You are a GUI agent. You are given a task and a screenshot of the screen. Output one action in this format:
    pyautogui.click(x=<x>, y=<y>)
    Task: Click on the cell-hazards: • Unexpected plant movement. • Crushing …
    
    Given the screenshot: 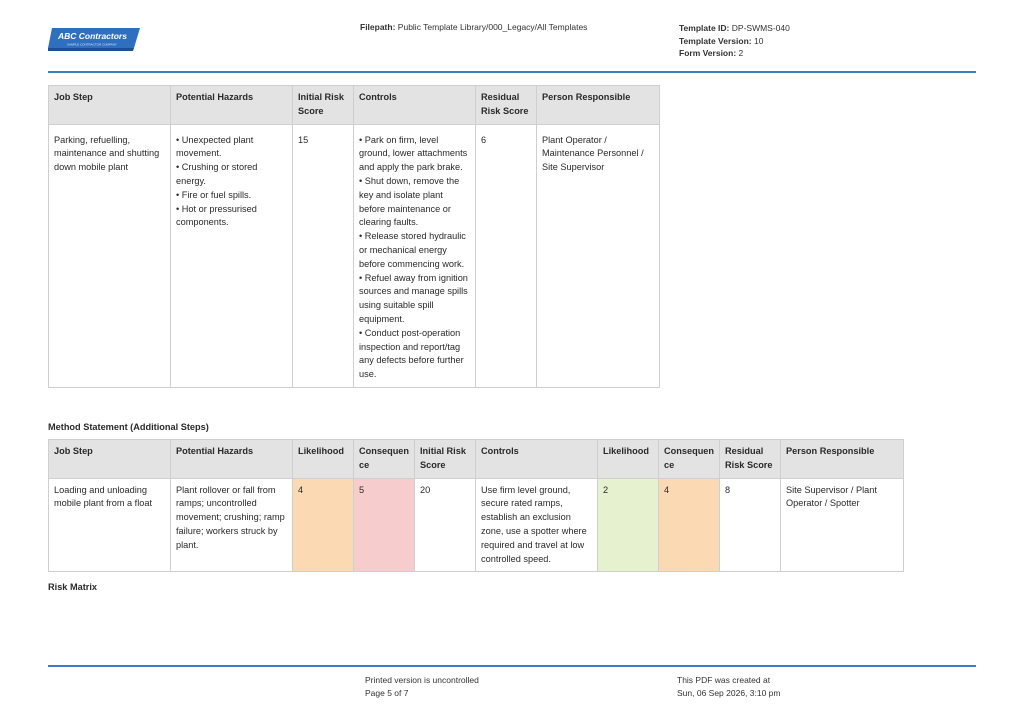 What is the action you would take?
    pyautogui.click(x=231, y=255)
    